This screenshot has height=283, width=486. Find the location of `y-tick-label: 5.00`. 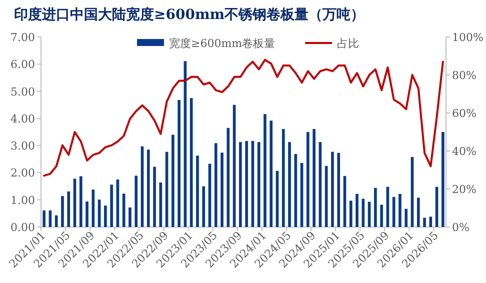

y-tick-label: 5.00 is located at coordinates (22, 91).